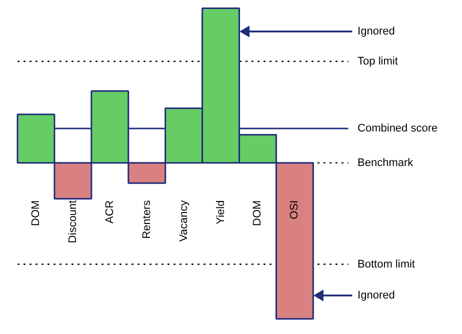 The image size is (462, 334). Describe the element at coordinates (386, 162) in the screenshot. I see `ref-line-label: Benchmark` at that location.